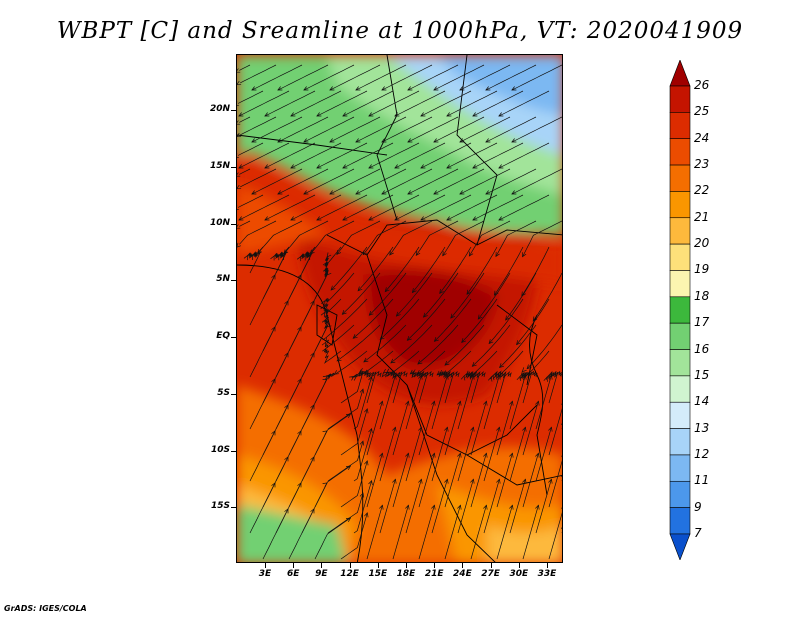 The height and width of the screenshot is (618, 800). I want to click on lon-label: 6E, so click(293, 574).